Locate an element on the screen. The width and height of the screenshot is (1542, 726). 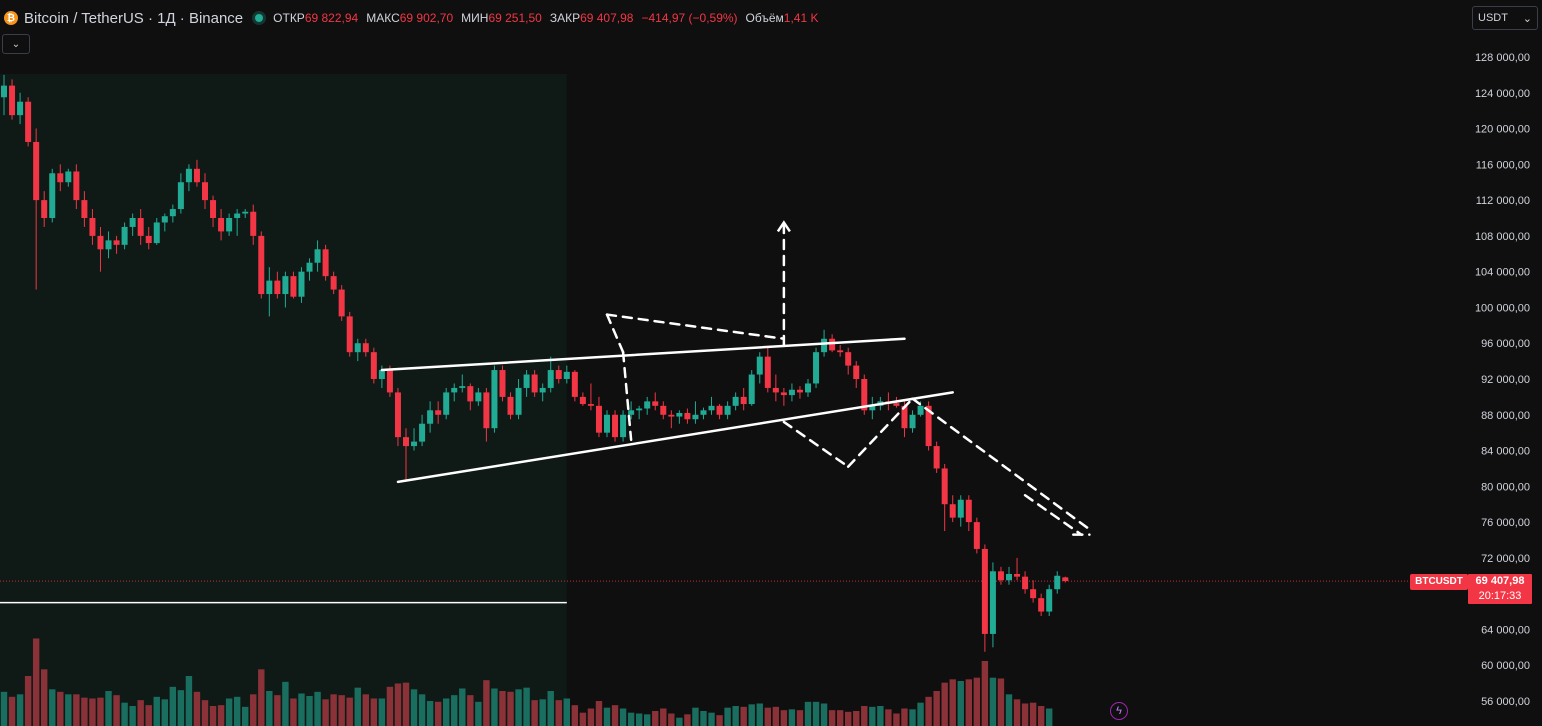
price-axis-tick-label: 128 000,00 is located at coordinates (1502, 58).